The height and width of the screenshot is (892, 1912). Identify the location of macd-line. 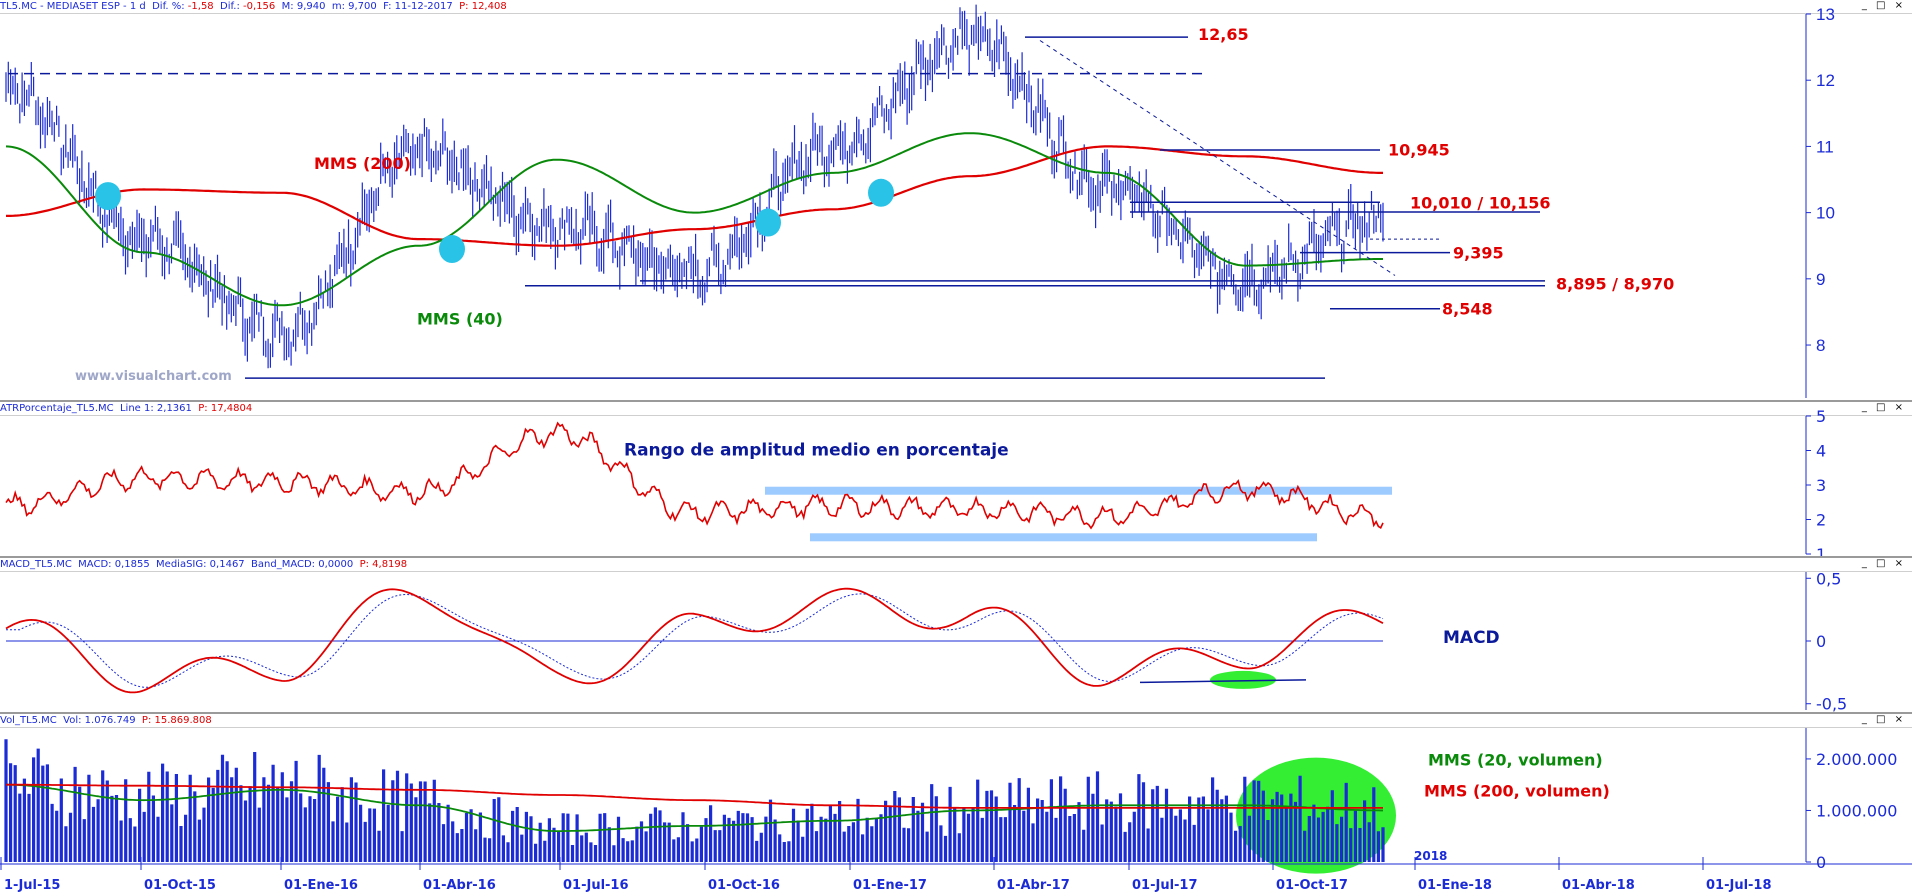
(694, 640).